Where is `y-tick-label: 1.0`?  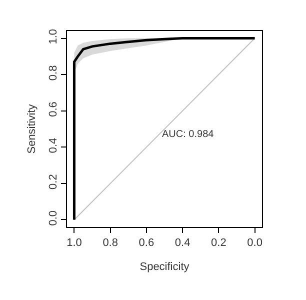 y-tick-label: 1.0 is located at coordinates (54, 36).